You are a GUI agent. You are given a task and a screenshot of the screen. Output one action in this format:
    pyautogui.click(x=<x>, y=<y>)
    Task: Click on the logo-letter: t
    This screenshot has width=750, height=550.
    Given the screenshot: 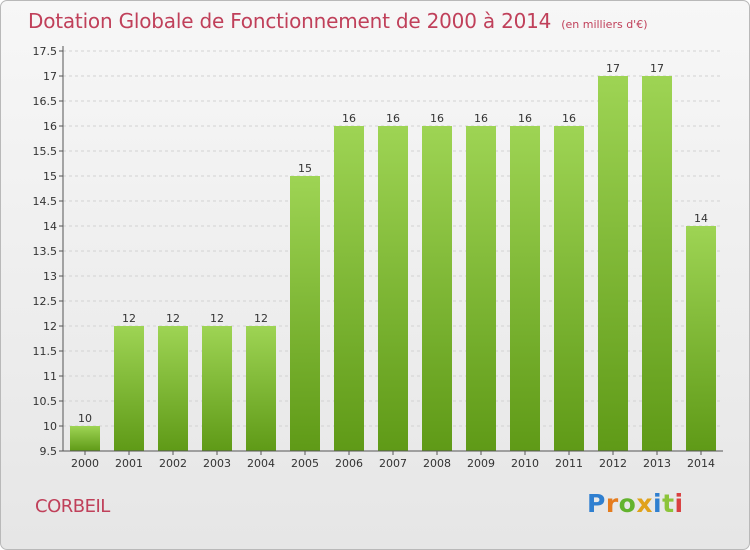 What is the action you would take?
    pyautogui.click(x=668, y=503)
    